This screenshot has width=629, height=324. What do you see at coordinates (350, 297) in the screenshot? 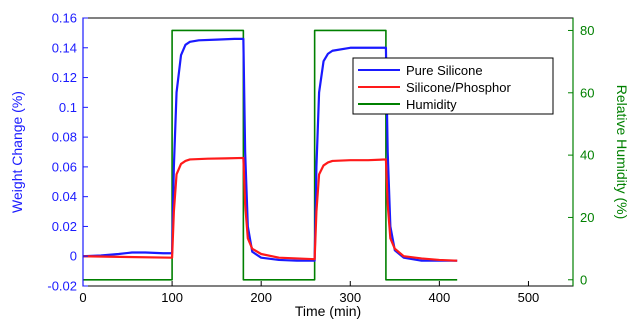
I see `x-tick-label: 300` at bounding box center [350, 297].